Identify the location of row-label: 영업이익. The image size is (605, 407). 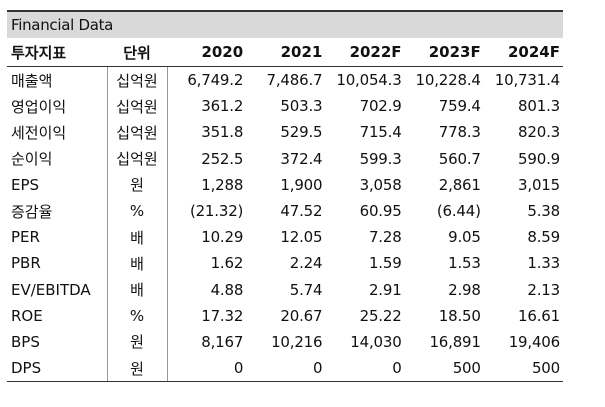
(57, 106).